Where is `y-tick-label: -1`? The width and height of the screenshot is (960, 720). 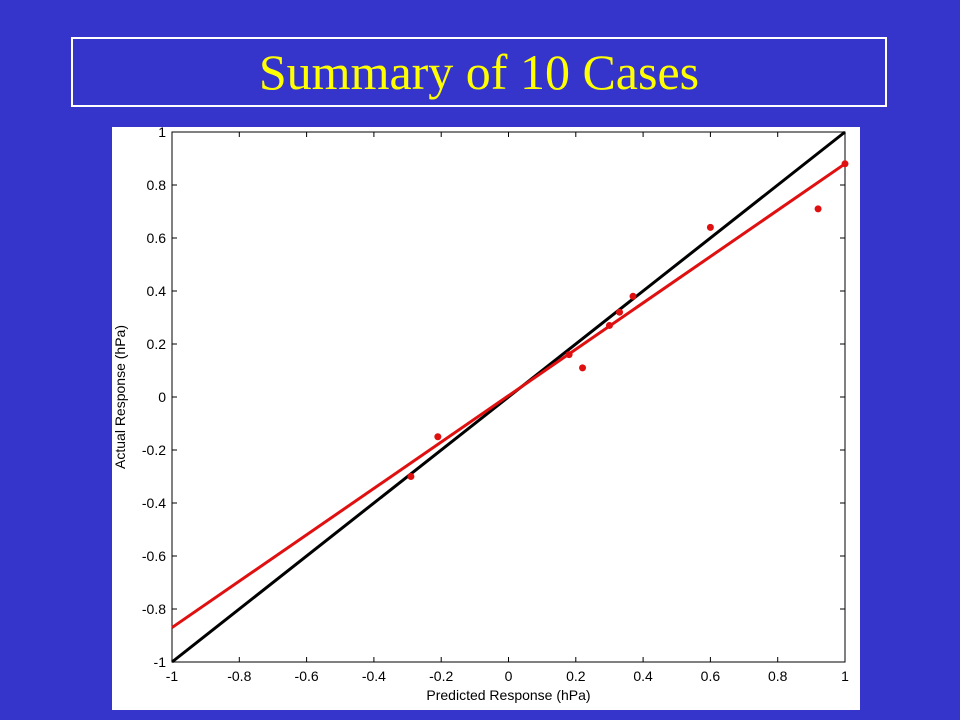
y-tick-label: -1 is located at coordinates (160, 662).